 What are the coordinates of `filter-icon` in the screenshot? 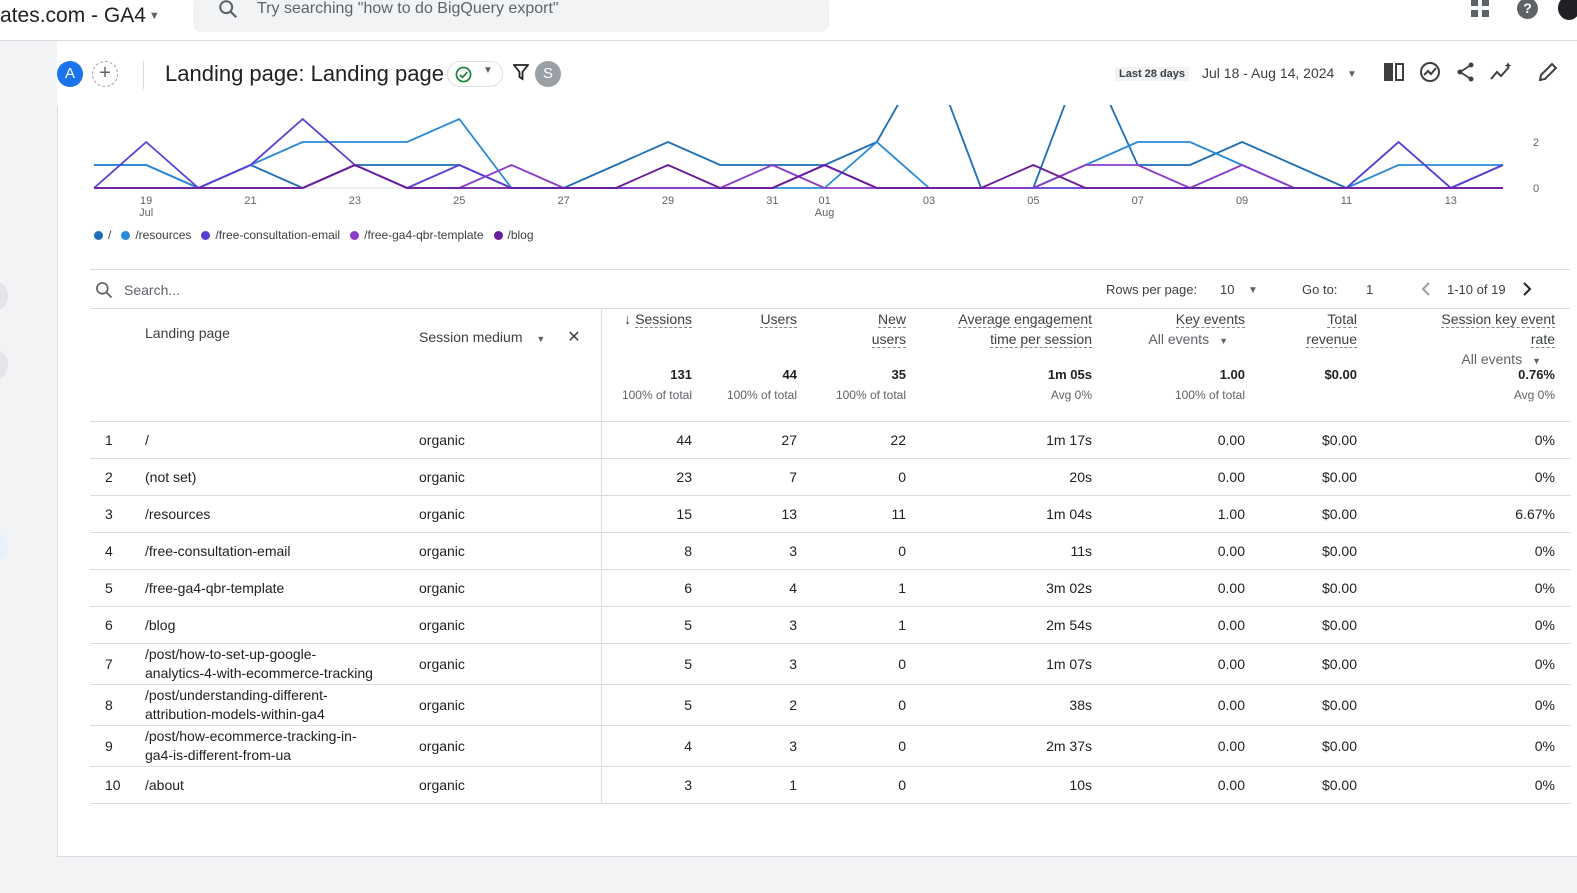 It's located at (521, 72).